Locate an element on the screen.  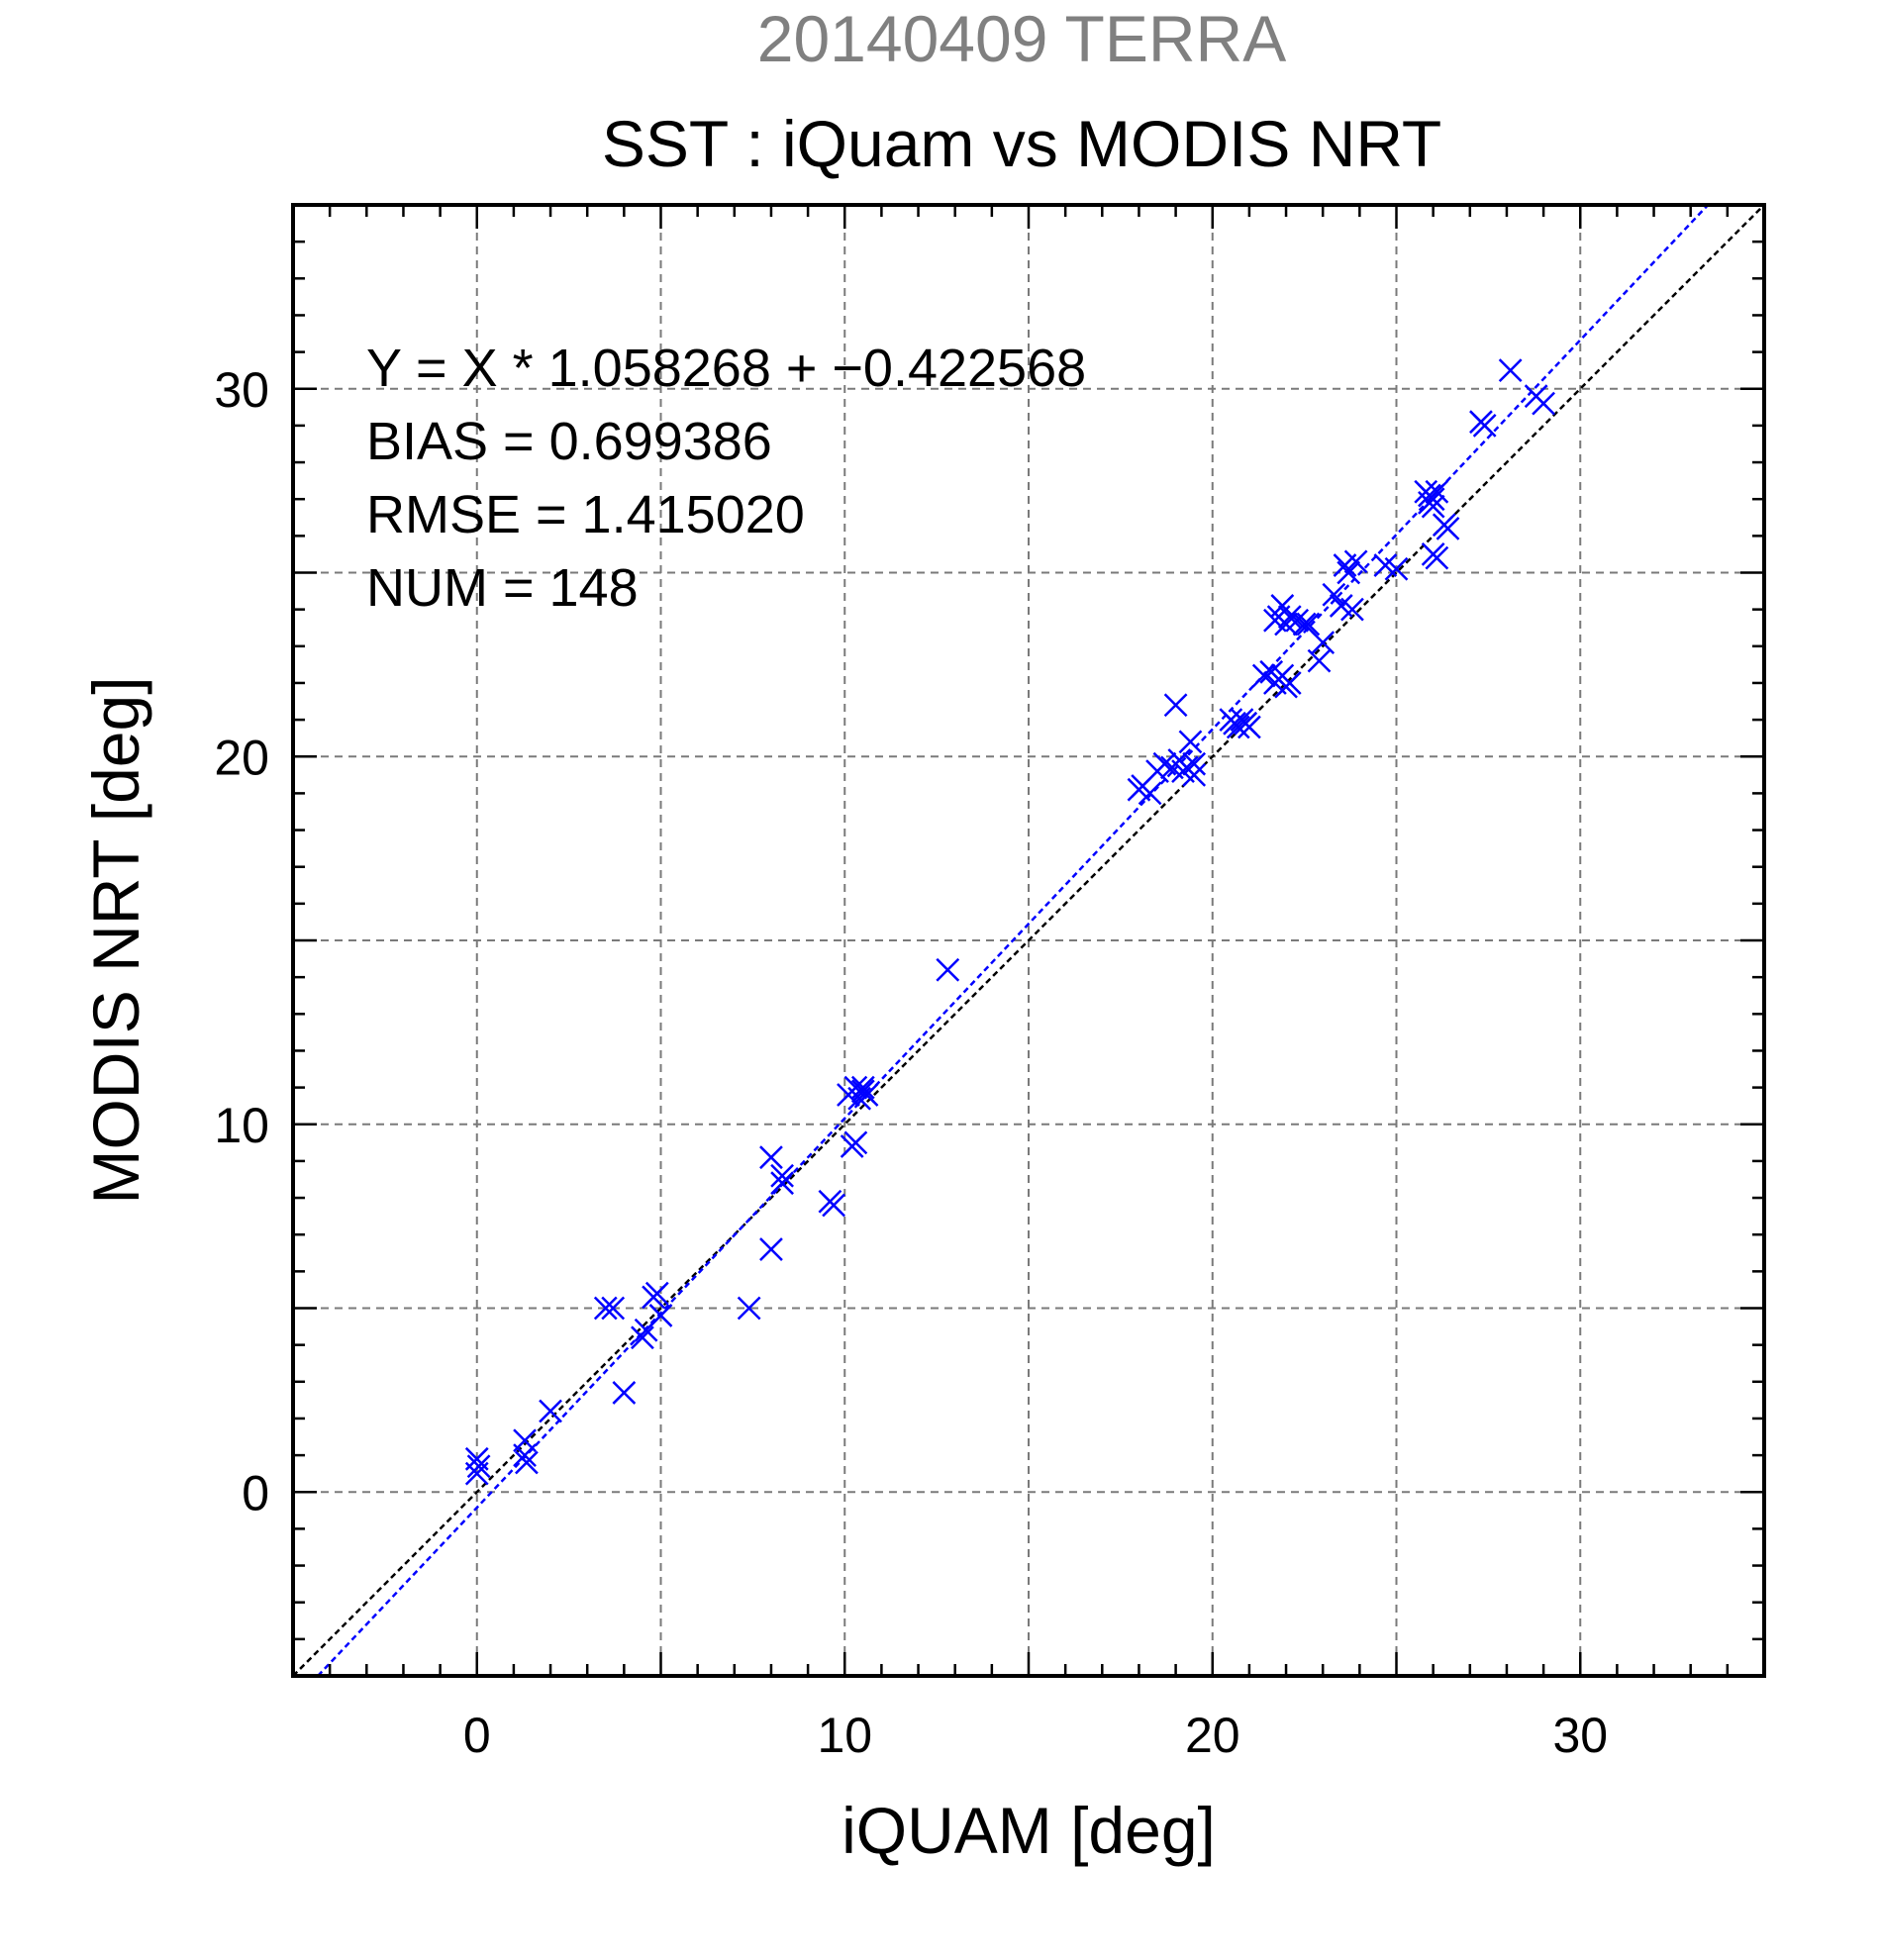
y-tick-label: 20 is located at coordinates (242, 757).